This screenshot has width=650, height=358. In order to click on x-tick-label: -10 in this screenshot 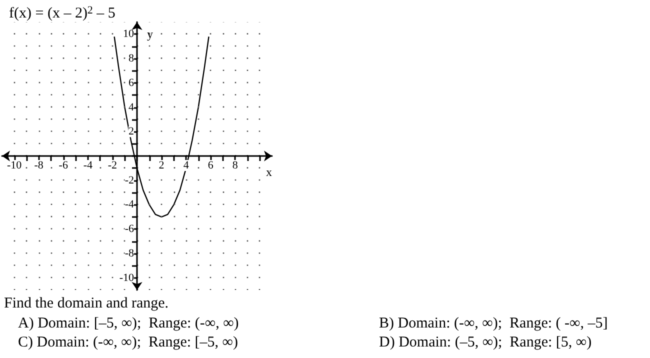, I will do `click(14, 166)`.